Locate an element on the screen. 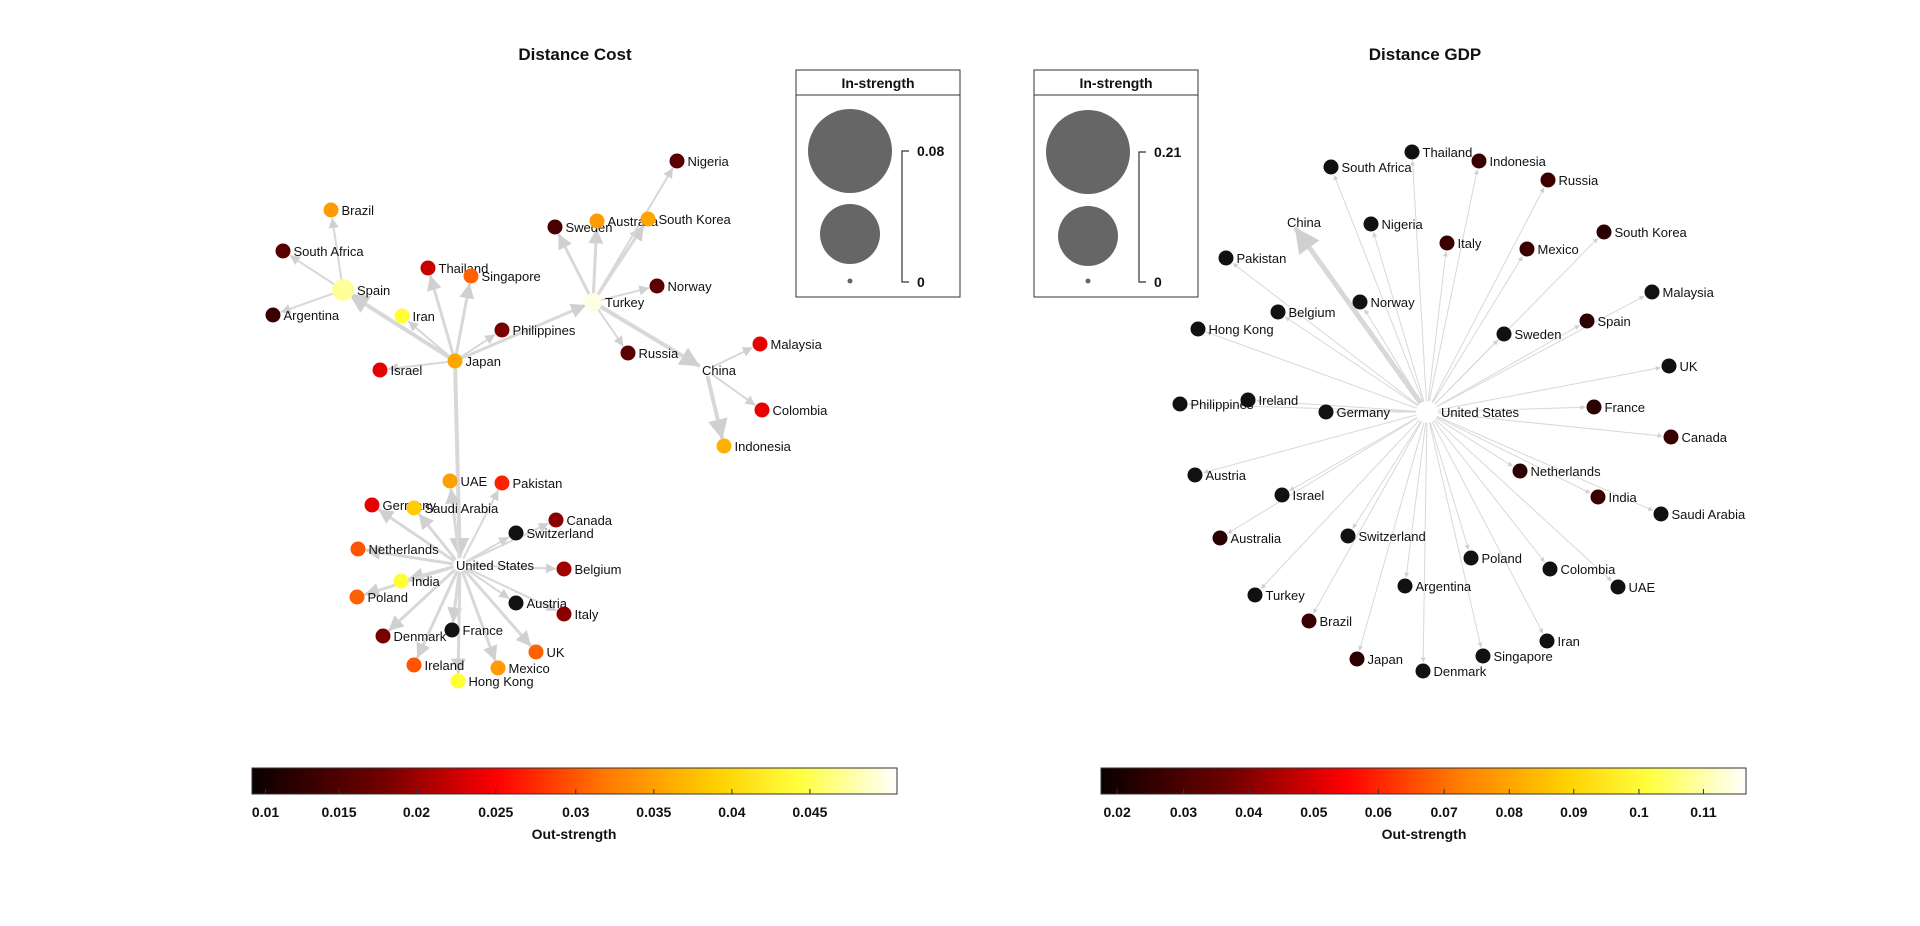  node-japan: Japan is located at coordinates (1376, 659).